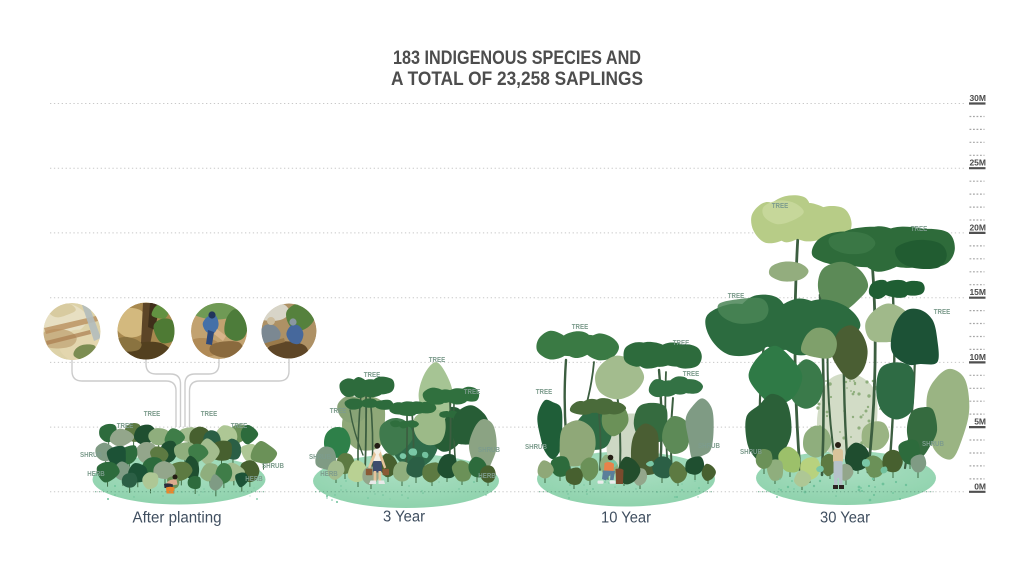 The width and height of the screenshot is (1024, 583). I want to click on svg-text: 5M, so click(980, 422).